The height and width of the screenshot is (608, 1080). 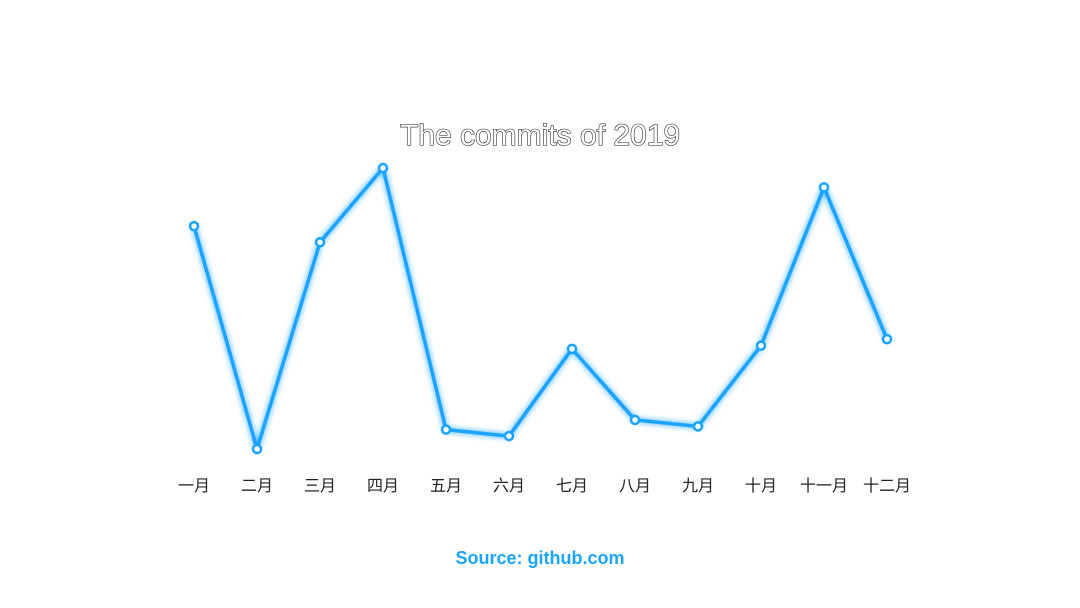 I want to click on x-tick-label: 一月, so click(x=194, y=485).